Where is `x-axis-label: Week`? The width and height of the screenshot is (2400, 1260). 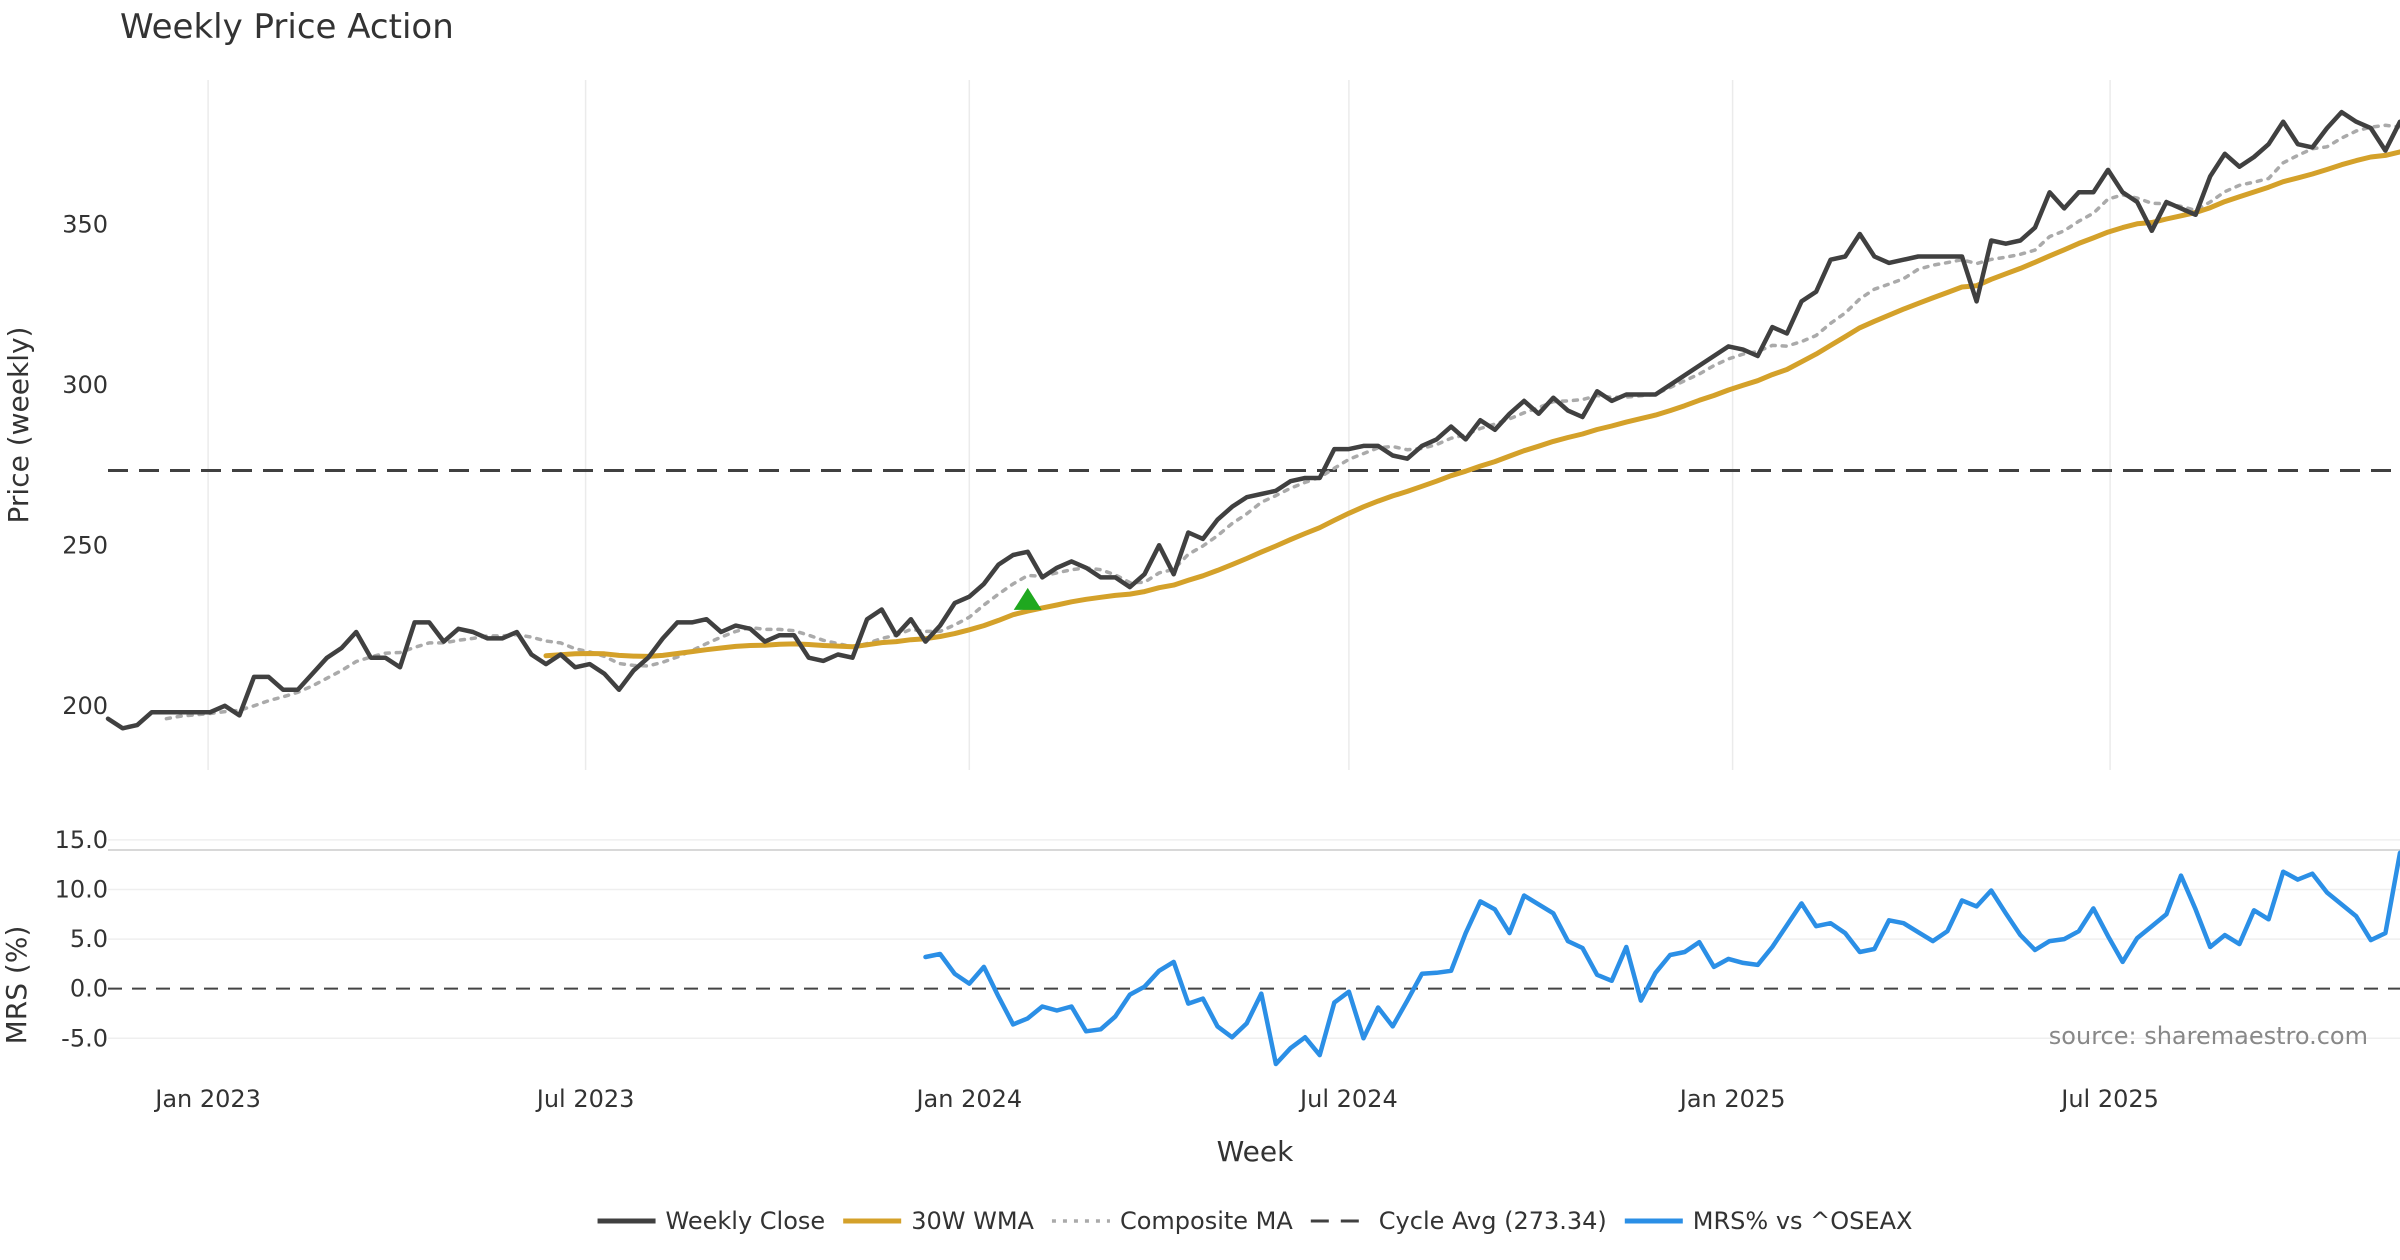 x-axis-label: Week is located at coordinates (1255, 1151).